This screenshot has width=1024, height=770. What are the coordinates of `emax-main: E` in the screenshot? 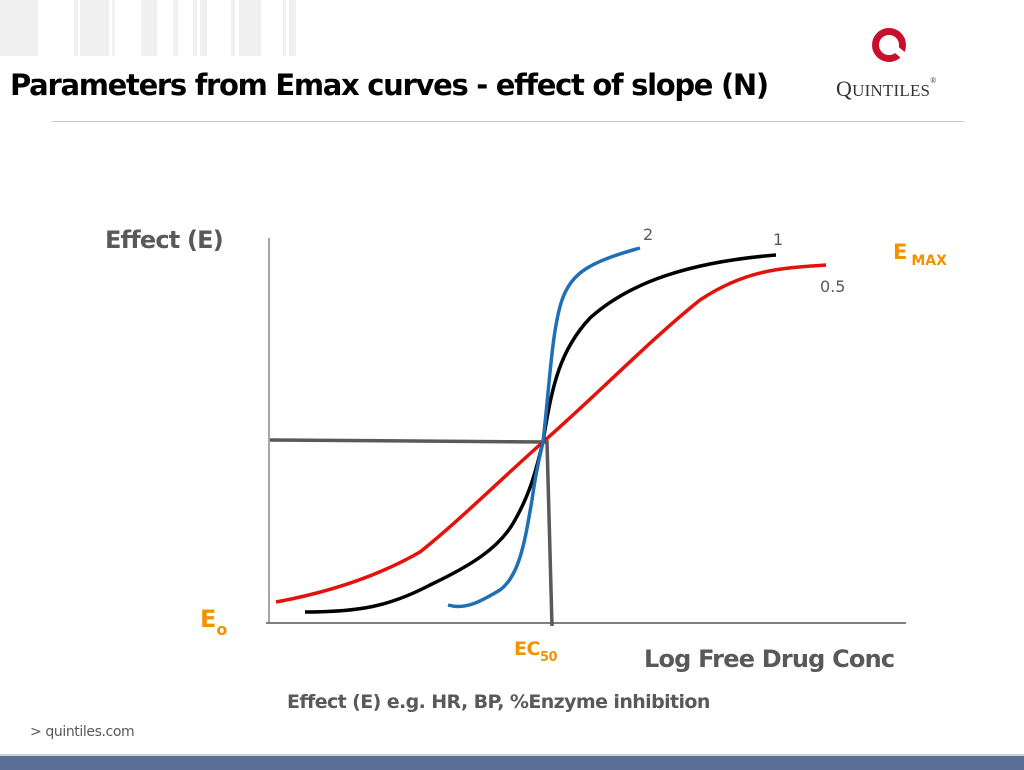 It's located at (900, 252).